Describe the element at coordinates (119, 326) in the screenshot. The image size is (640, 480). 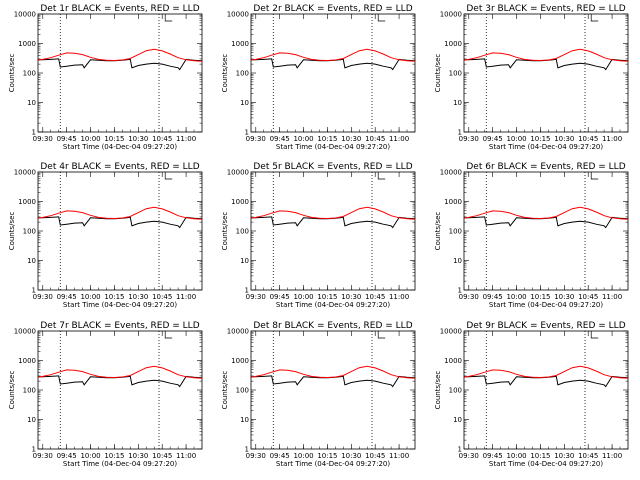
I see `panel-title: Det 7r BLACK = Events, RED = LLD` at that location.